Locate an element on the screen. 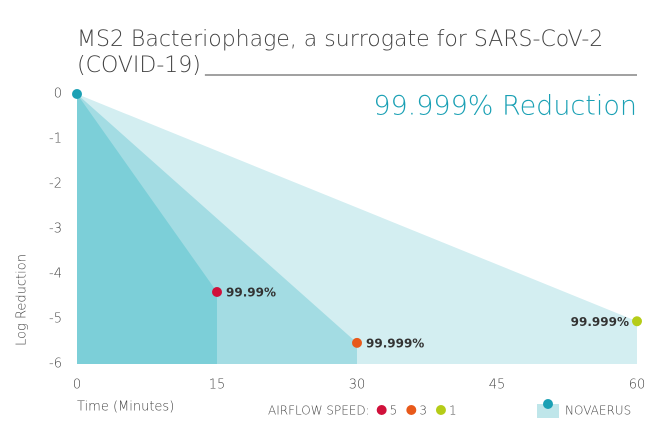  y-tick-label: -3 is located at coordinates (55, 229).